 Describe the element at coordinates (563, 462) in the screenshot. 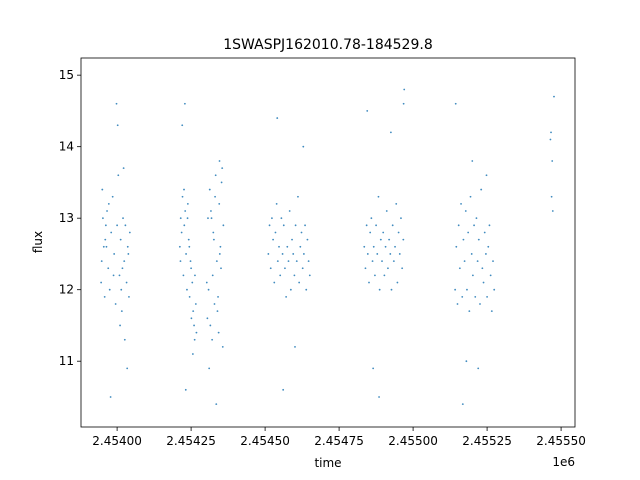

I see `x-offset-label: 1e6` at that location.